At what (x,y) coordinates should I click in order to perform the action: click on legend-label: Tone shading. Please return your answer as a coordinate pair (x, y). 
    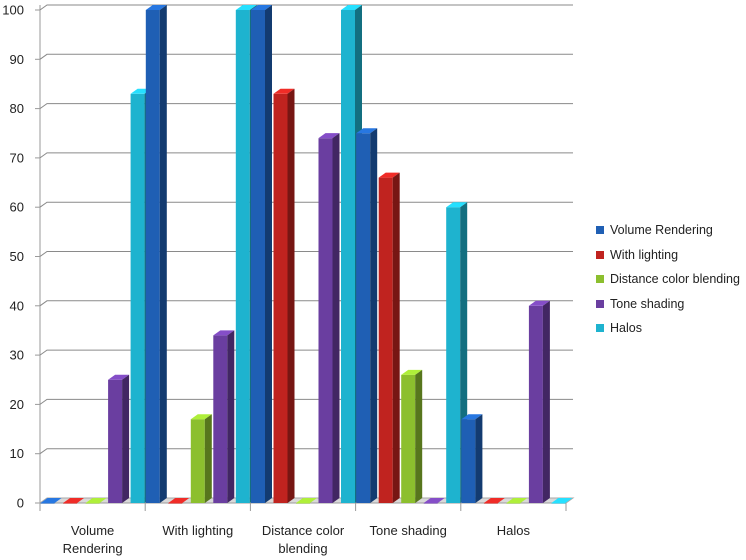
    Looking at the image, I should click on (647, 303).